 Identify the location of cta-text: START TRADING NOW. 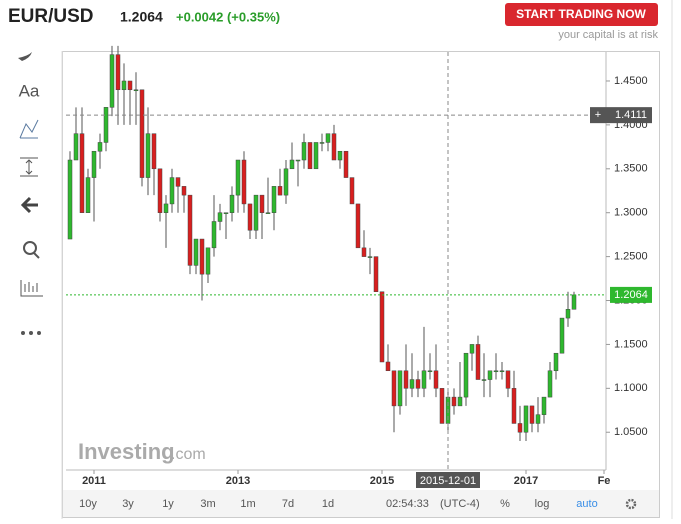
(581, 14).